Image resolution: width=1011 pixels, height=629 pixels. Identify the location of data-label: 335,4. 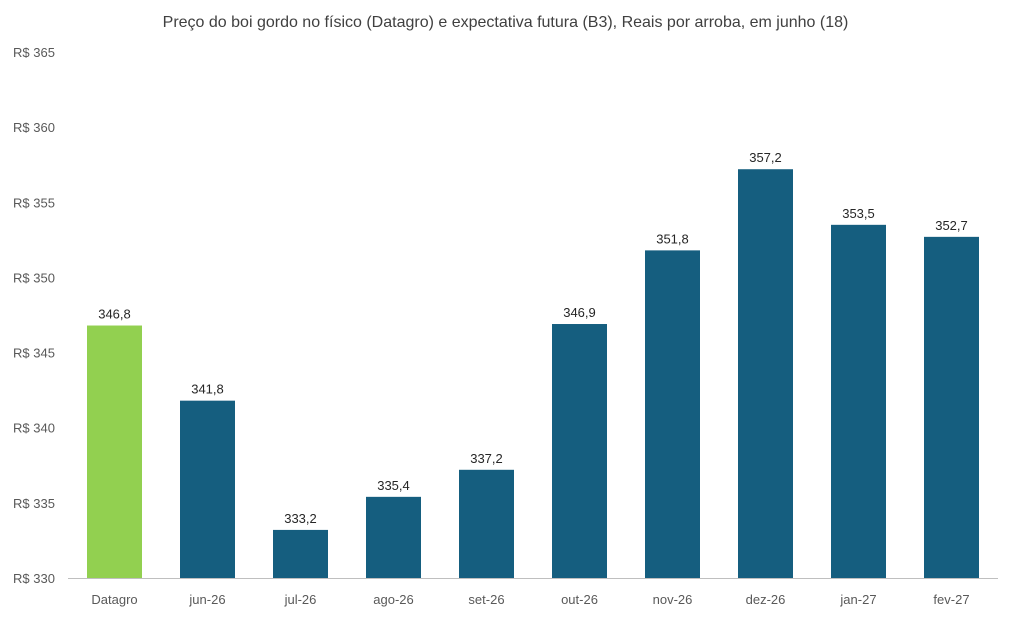
(393, 485).